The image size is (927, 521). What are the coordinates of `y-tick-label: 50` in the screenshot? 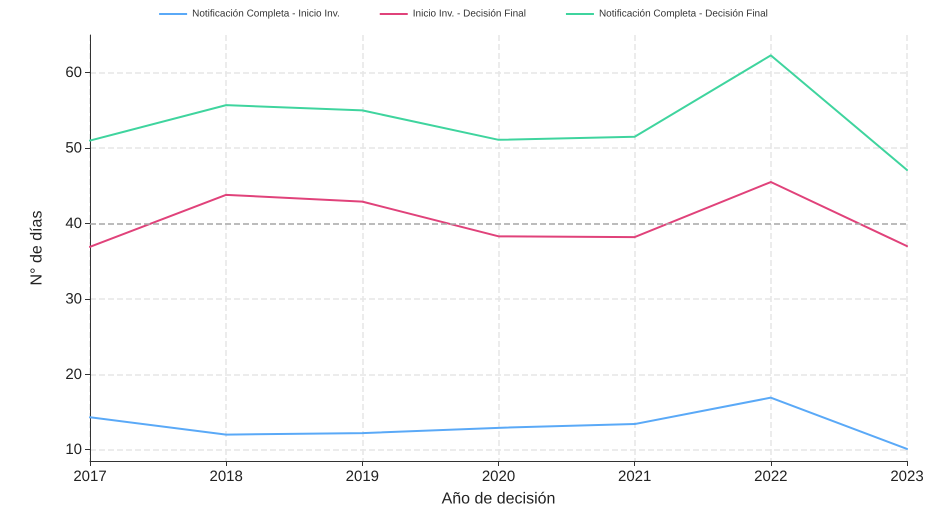 It's located at (73, 148).